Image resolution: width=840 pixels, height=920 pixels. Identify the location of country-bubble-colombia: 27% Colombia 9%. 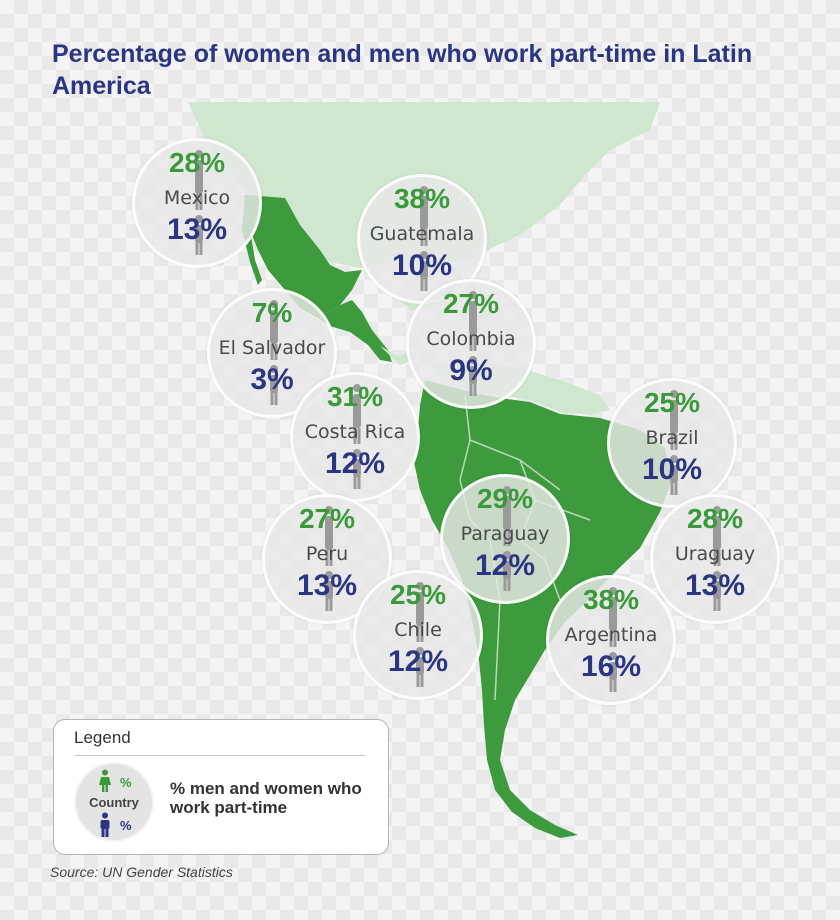
(471, 344).